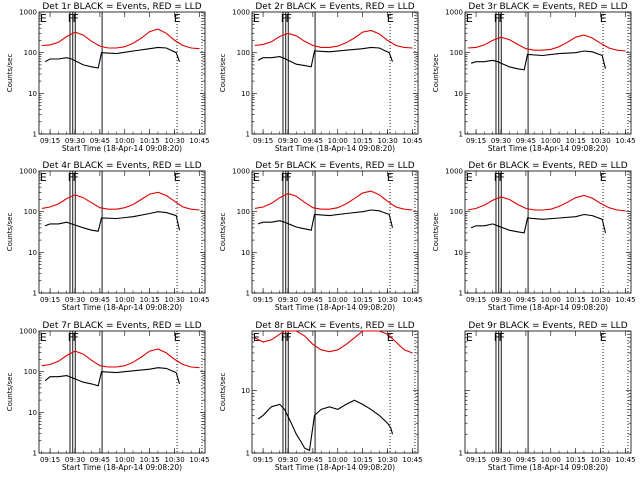  I want to click on panel-title: Det 6r BLACK = Events, RED = LLD, so click(547, 166).